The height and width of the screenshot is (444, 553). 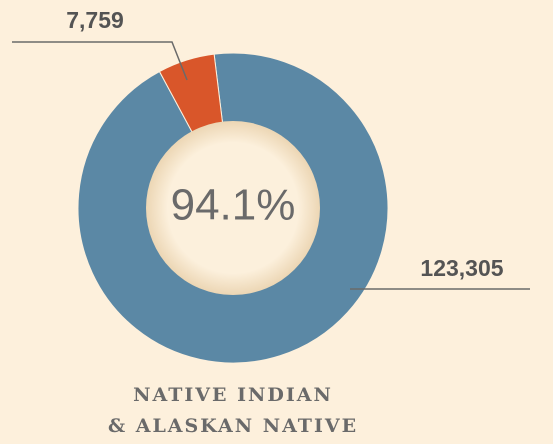 I want to click on value-label: 7,759, so click(x=95, y=20).